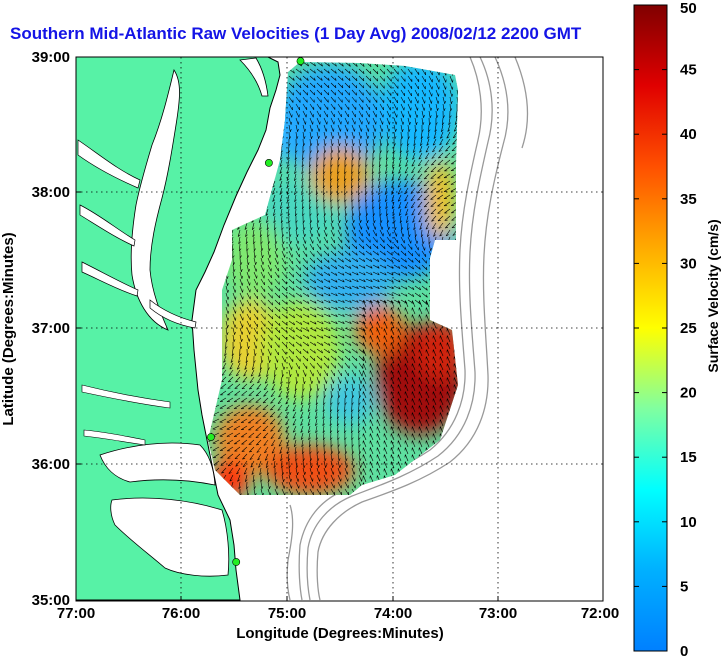 This screenshot has height=659, width=724. What do you see at coordinates (688, 522) in the screenshot?
I see `colorbar-tick-label: 10` at bounding box center [688, 522].